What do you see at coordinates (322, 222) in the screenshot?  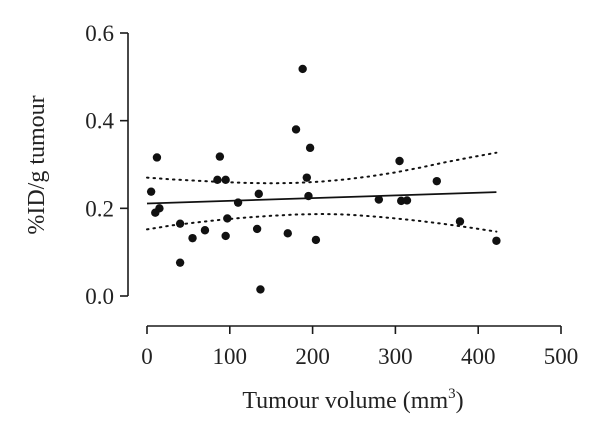 I see `ci-lower-line` at bounding box center [322, 222].